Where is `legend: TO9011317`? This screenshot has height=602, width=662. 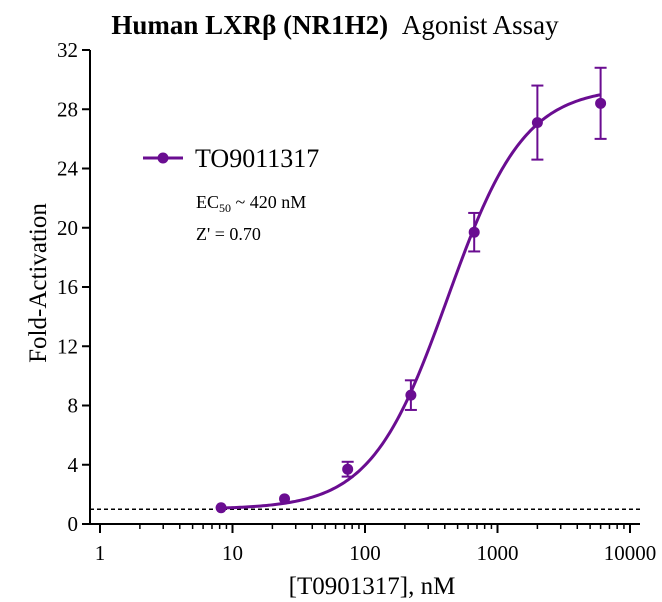 legend: TO9011317 is located at coordinates (231, 158).